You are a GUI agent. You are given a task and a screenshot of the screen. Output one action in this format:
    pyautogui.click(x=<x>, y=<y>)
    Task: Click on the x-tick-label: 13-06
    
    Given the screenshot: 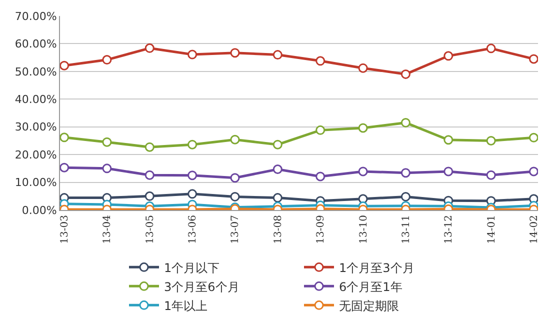 What is the action you would take?
    pyautogui.click(x=193, y=229)
    